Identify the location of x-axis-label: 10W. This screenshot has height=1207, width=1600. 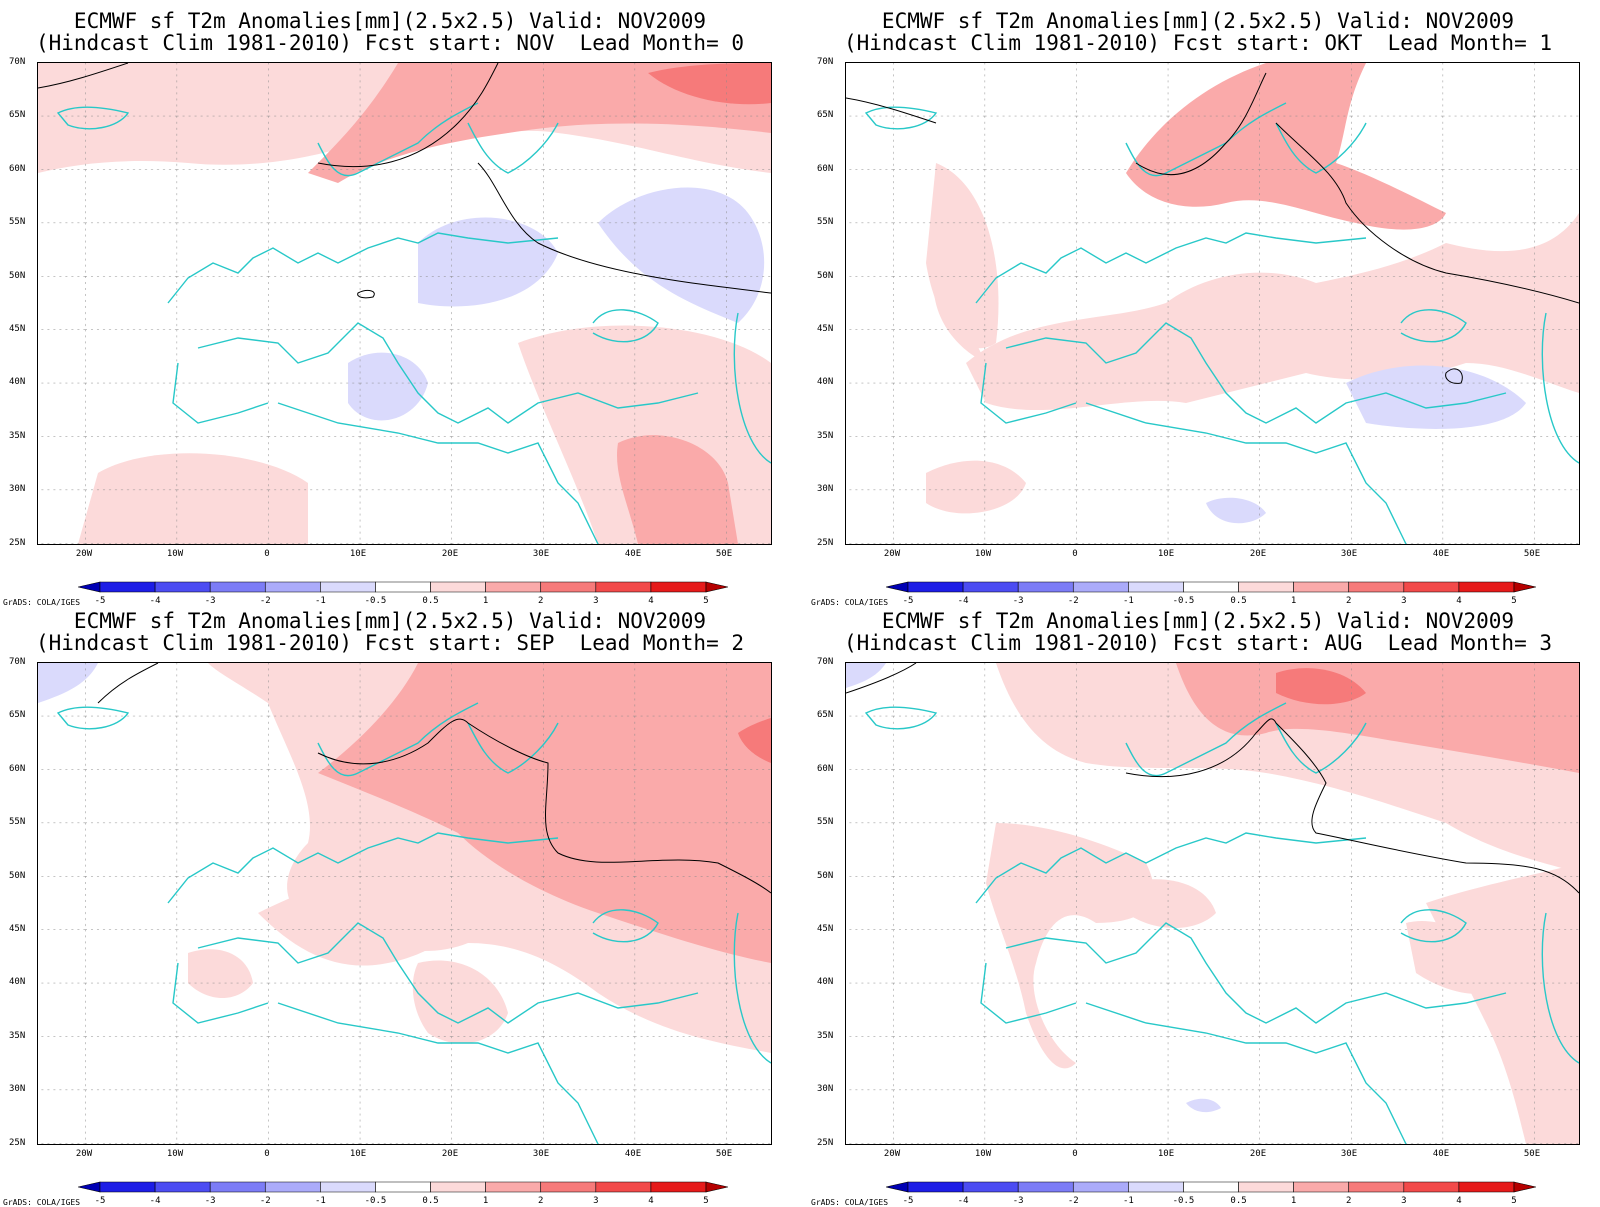
(983, 1154).